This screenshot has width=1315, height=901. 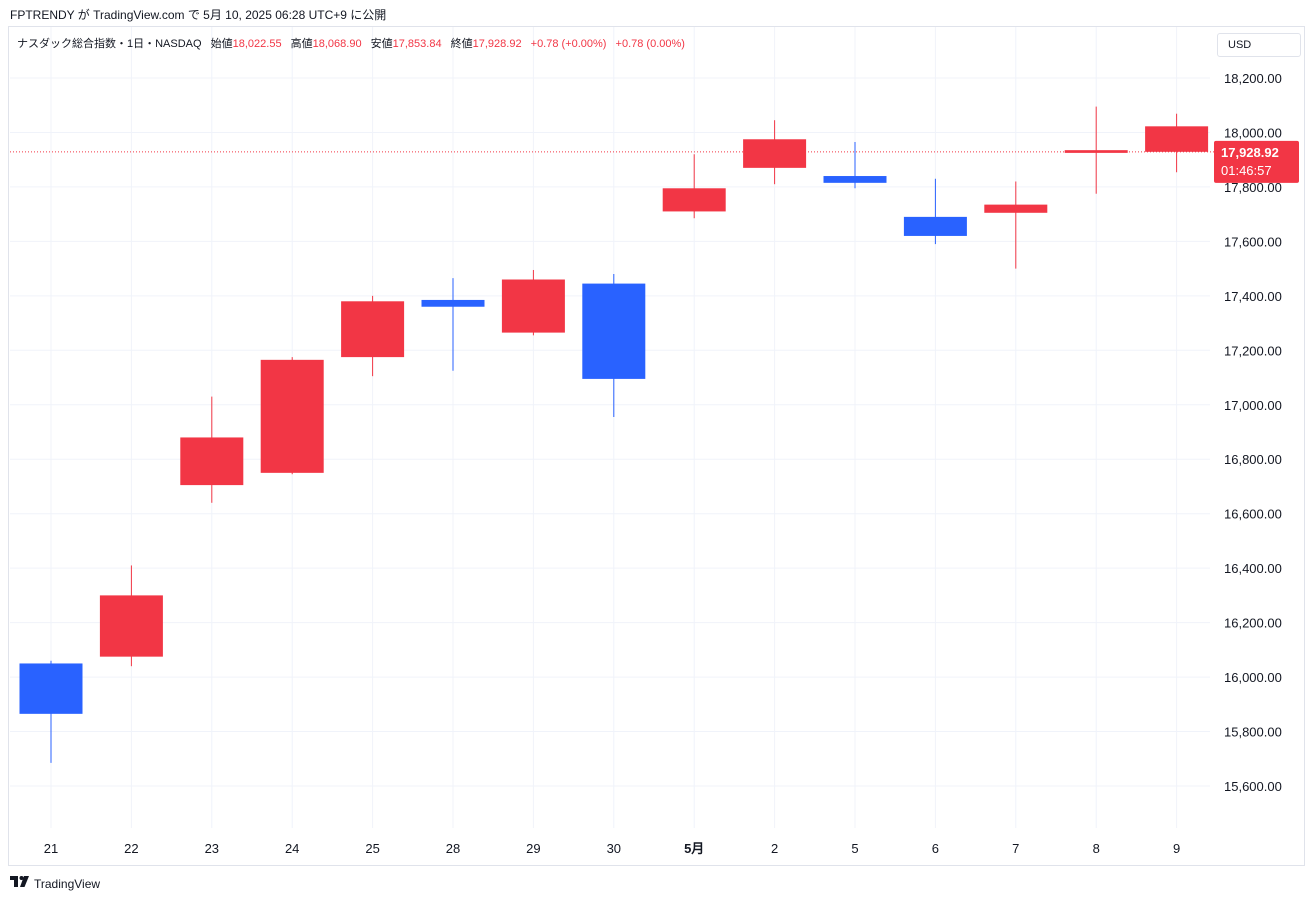 What do you see at coordinates (381, 44) in the screenshot?
I see `low-label: 安値` at bounding box center [381, 44].